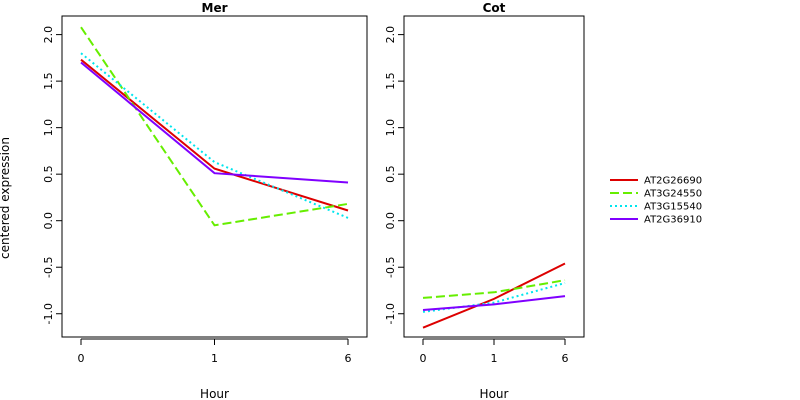 The image size is (800, 400). I want to click on legend-item: AT3G15540, so click(656, 207).